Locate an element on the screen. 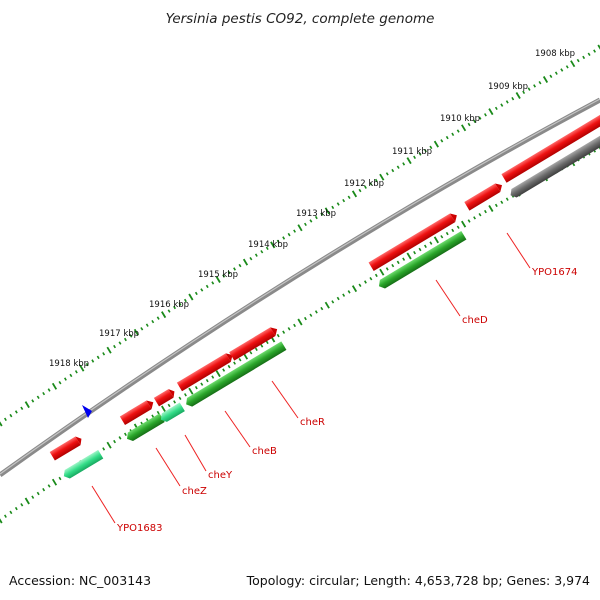 The height and width of the screenshot is (600, 600). gene-label-YPO1674: YPO1674 is located at coordinates (554, 272).